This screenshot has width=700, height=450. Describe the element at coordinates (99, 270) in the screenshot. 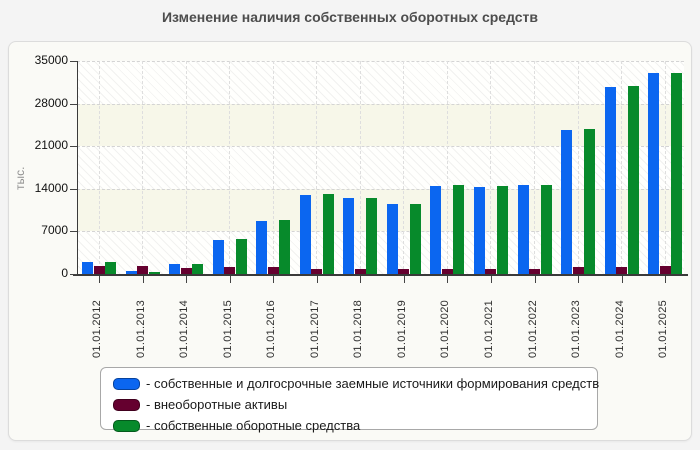

I see `bar-series2-01.01.2012` at that location.